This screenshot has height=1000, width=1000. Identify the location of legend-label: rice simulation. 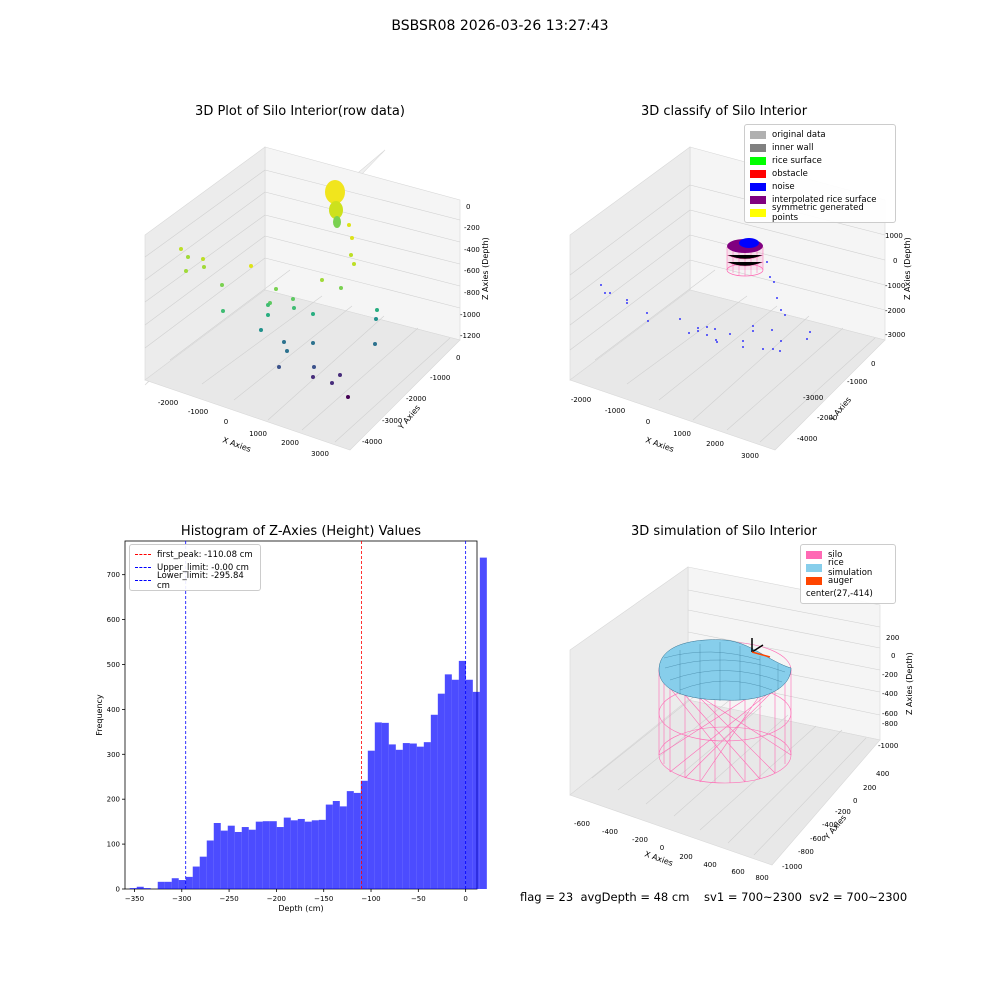
(850, 567).